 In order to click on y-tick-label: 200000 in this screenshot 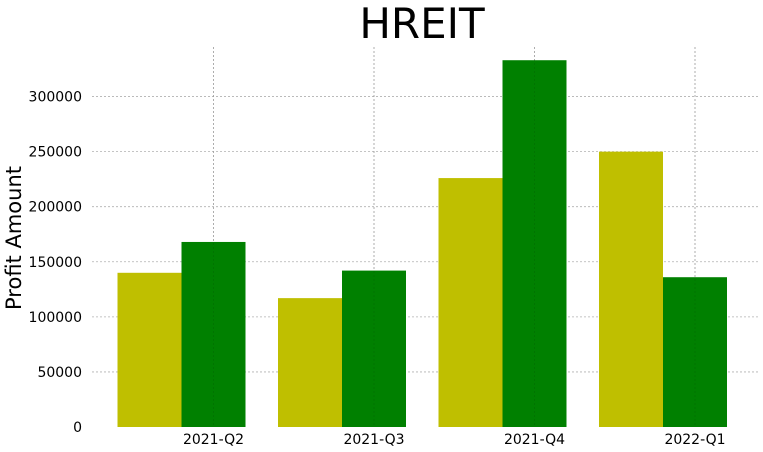, I will do `click(55, 208)`.